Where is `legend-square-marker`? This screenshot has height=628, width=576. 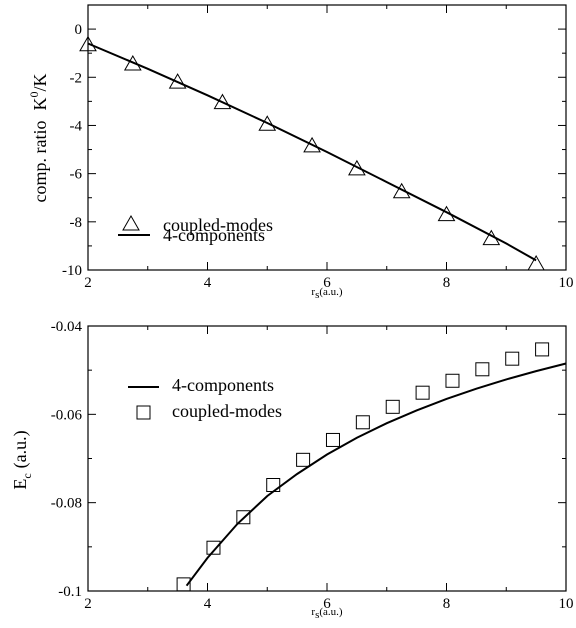 legend-square-marker is located at coordinates (143, 412).